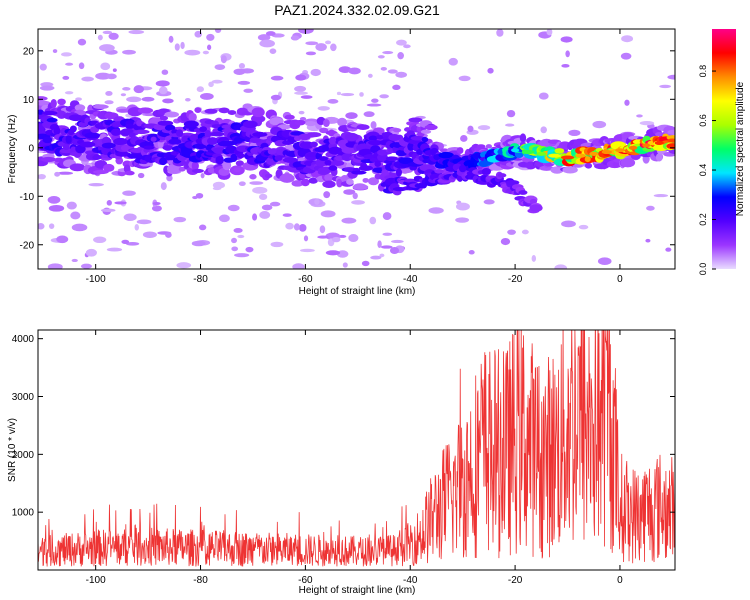 The height and width of the screenshot is (600, 750). I want to click on y-tick-label: 3000, so click(23, 397).